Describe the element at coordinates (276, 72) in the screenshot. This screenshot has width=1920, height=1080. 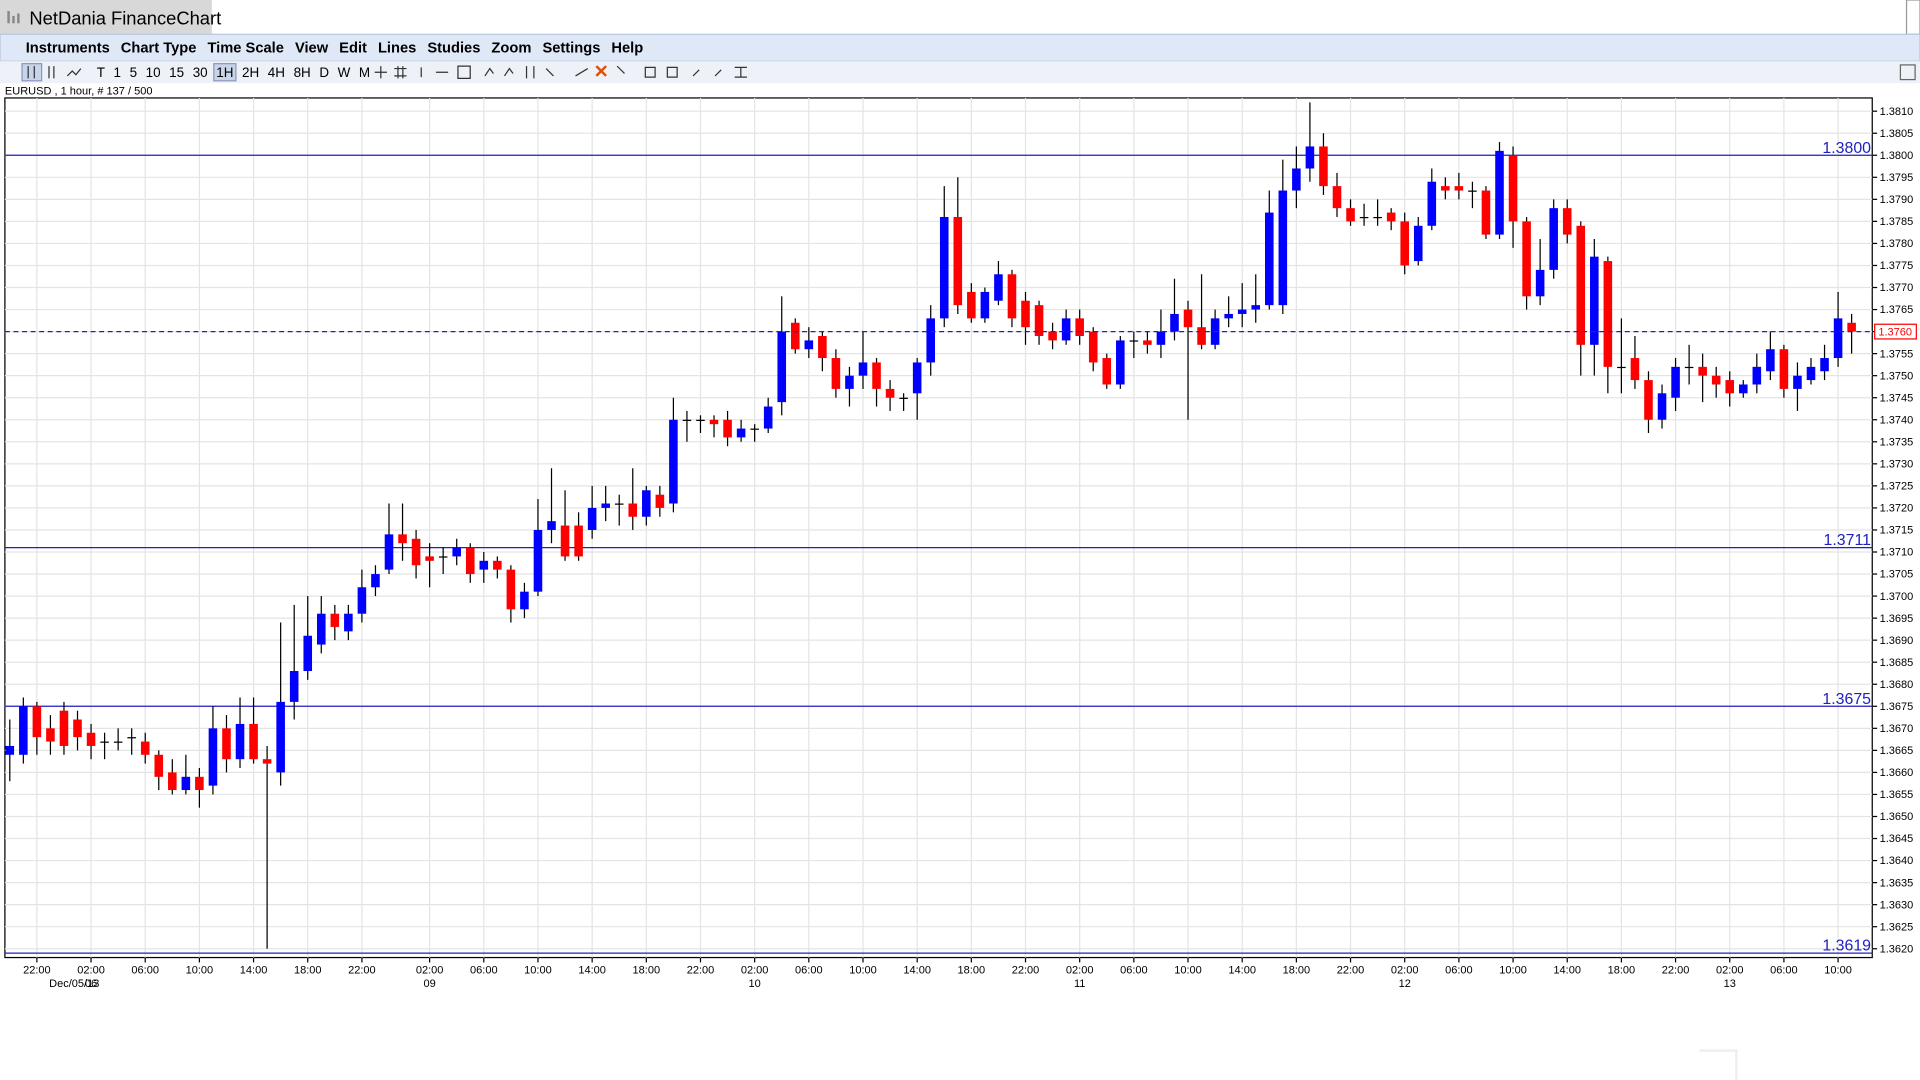
I see `timescale-button: 4H` at that location.